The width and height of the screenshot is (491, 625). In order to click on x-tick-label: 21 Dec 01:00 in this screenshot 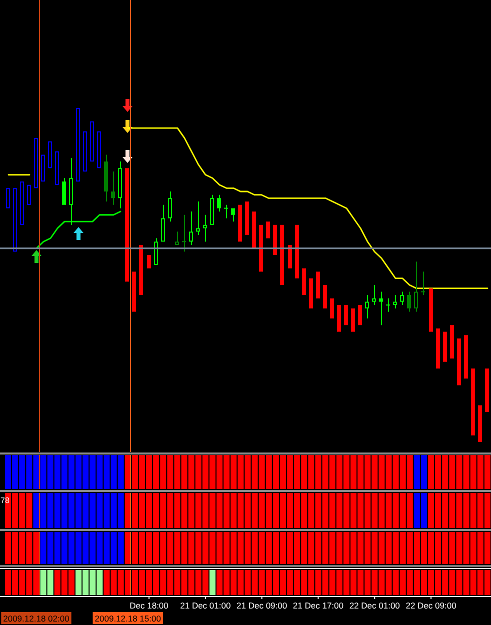, I will do `click(205, 605)`.